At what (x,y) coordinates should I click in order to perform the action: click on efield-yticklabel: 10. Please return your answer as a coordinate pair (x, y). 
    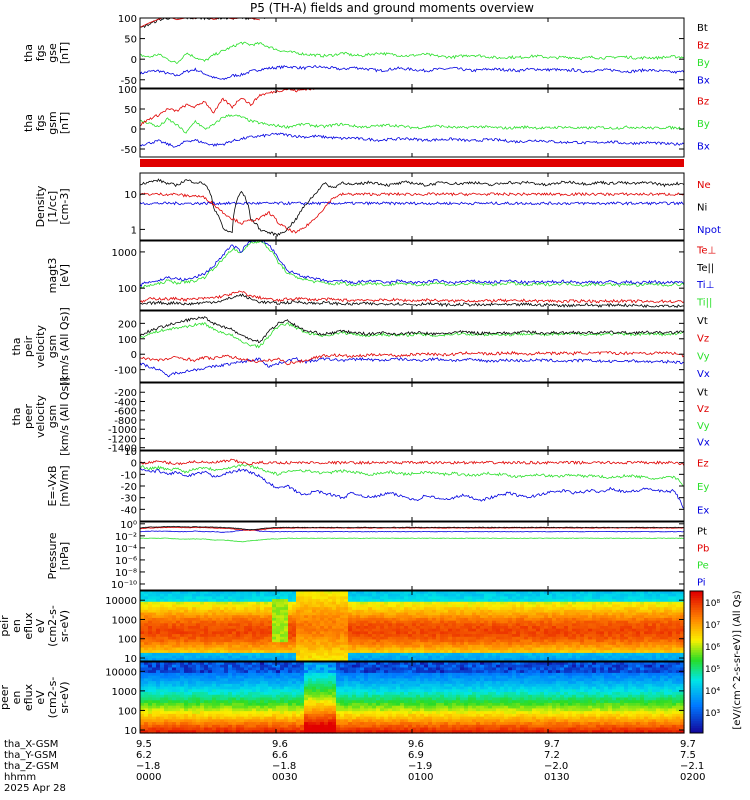
    Looking at the image, I should click on (130, 452).